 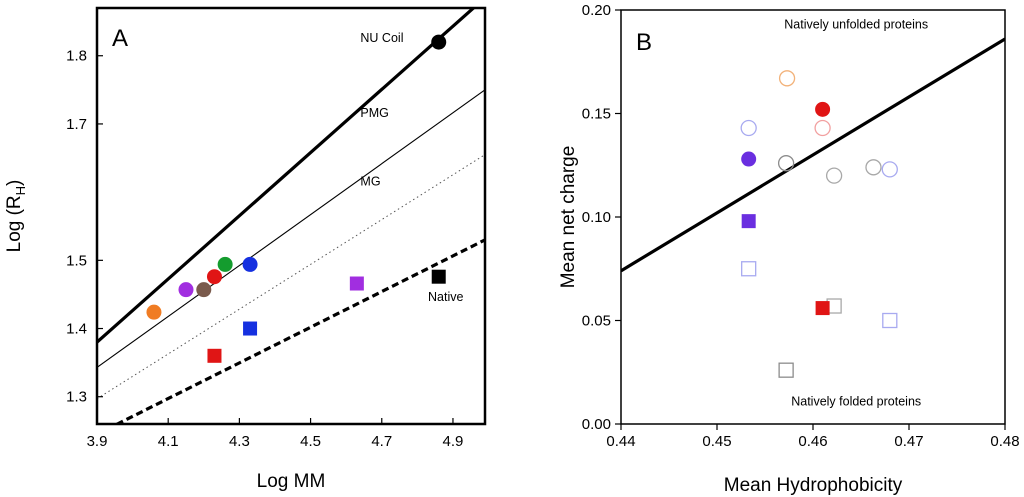 What do you see at coordinates (168, 441) in the screenshot?
I see `x-tick-label: 4.1` at bounding box center [168, 441].